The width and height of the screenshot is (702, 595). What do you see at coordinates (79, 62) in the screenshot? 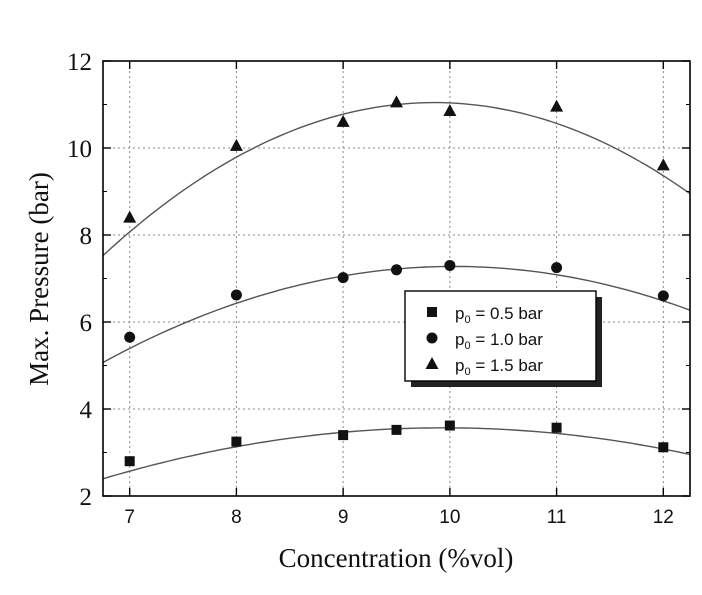
I see `y-tick-label: 12` at bounding box center [79, 62].